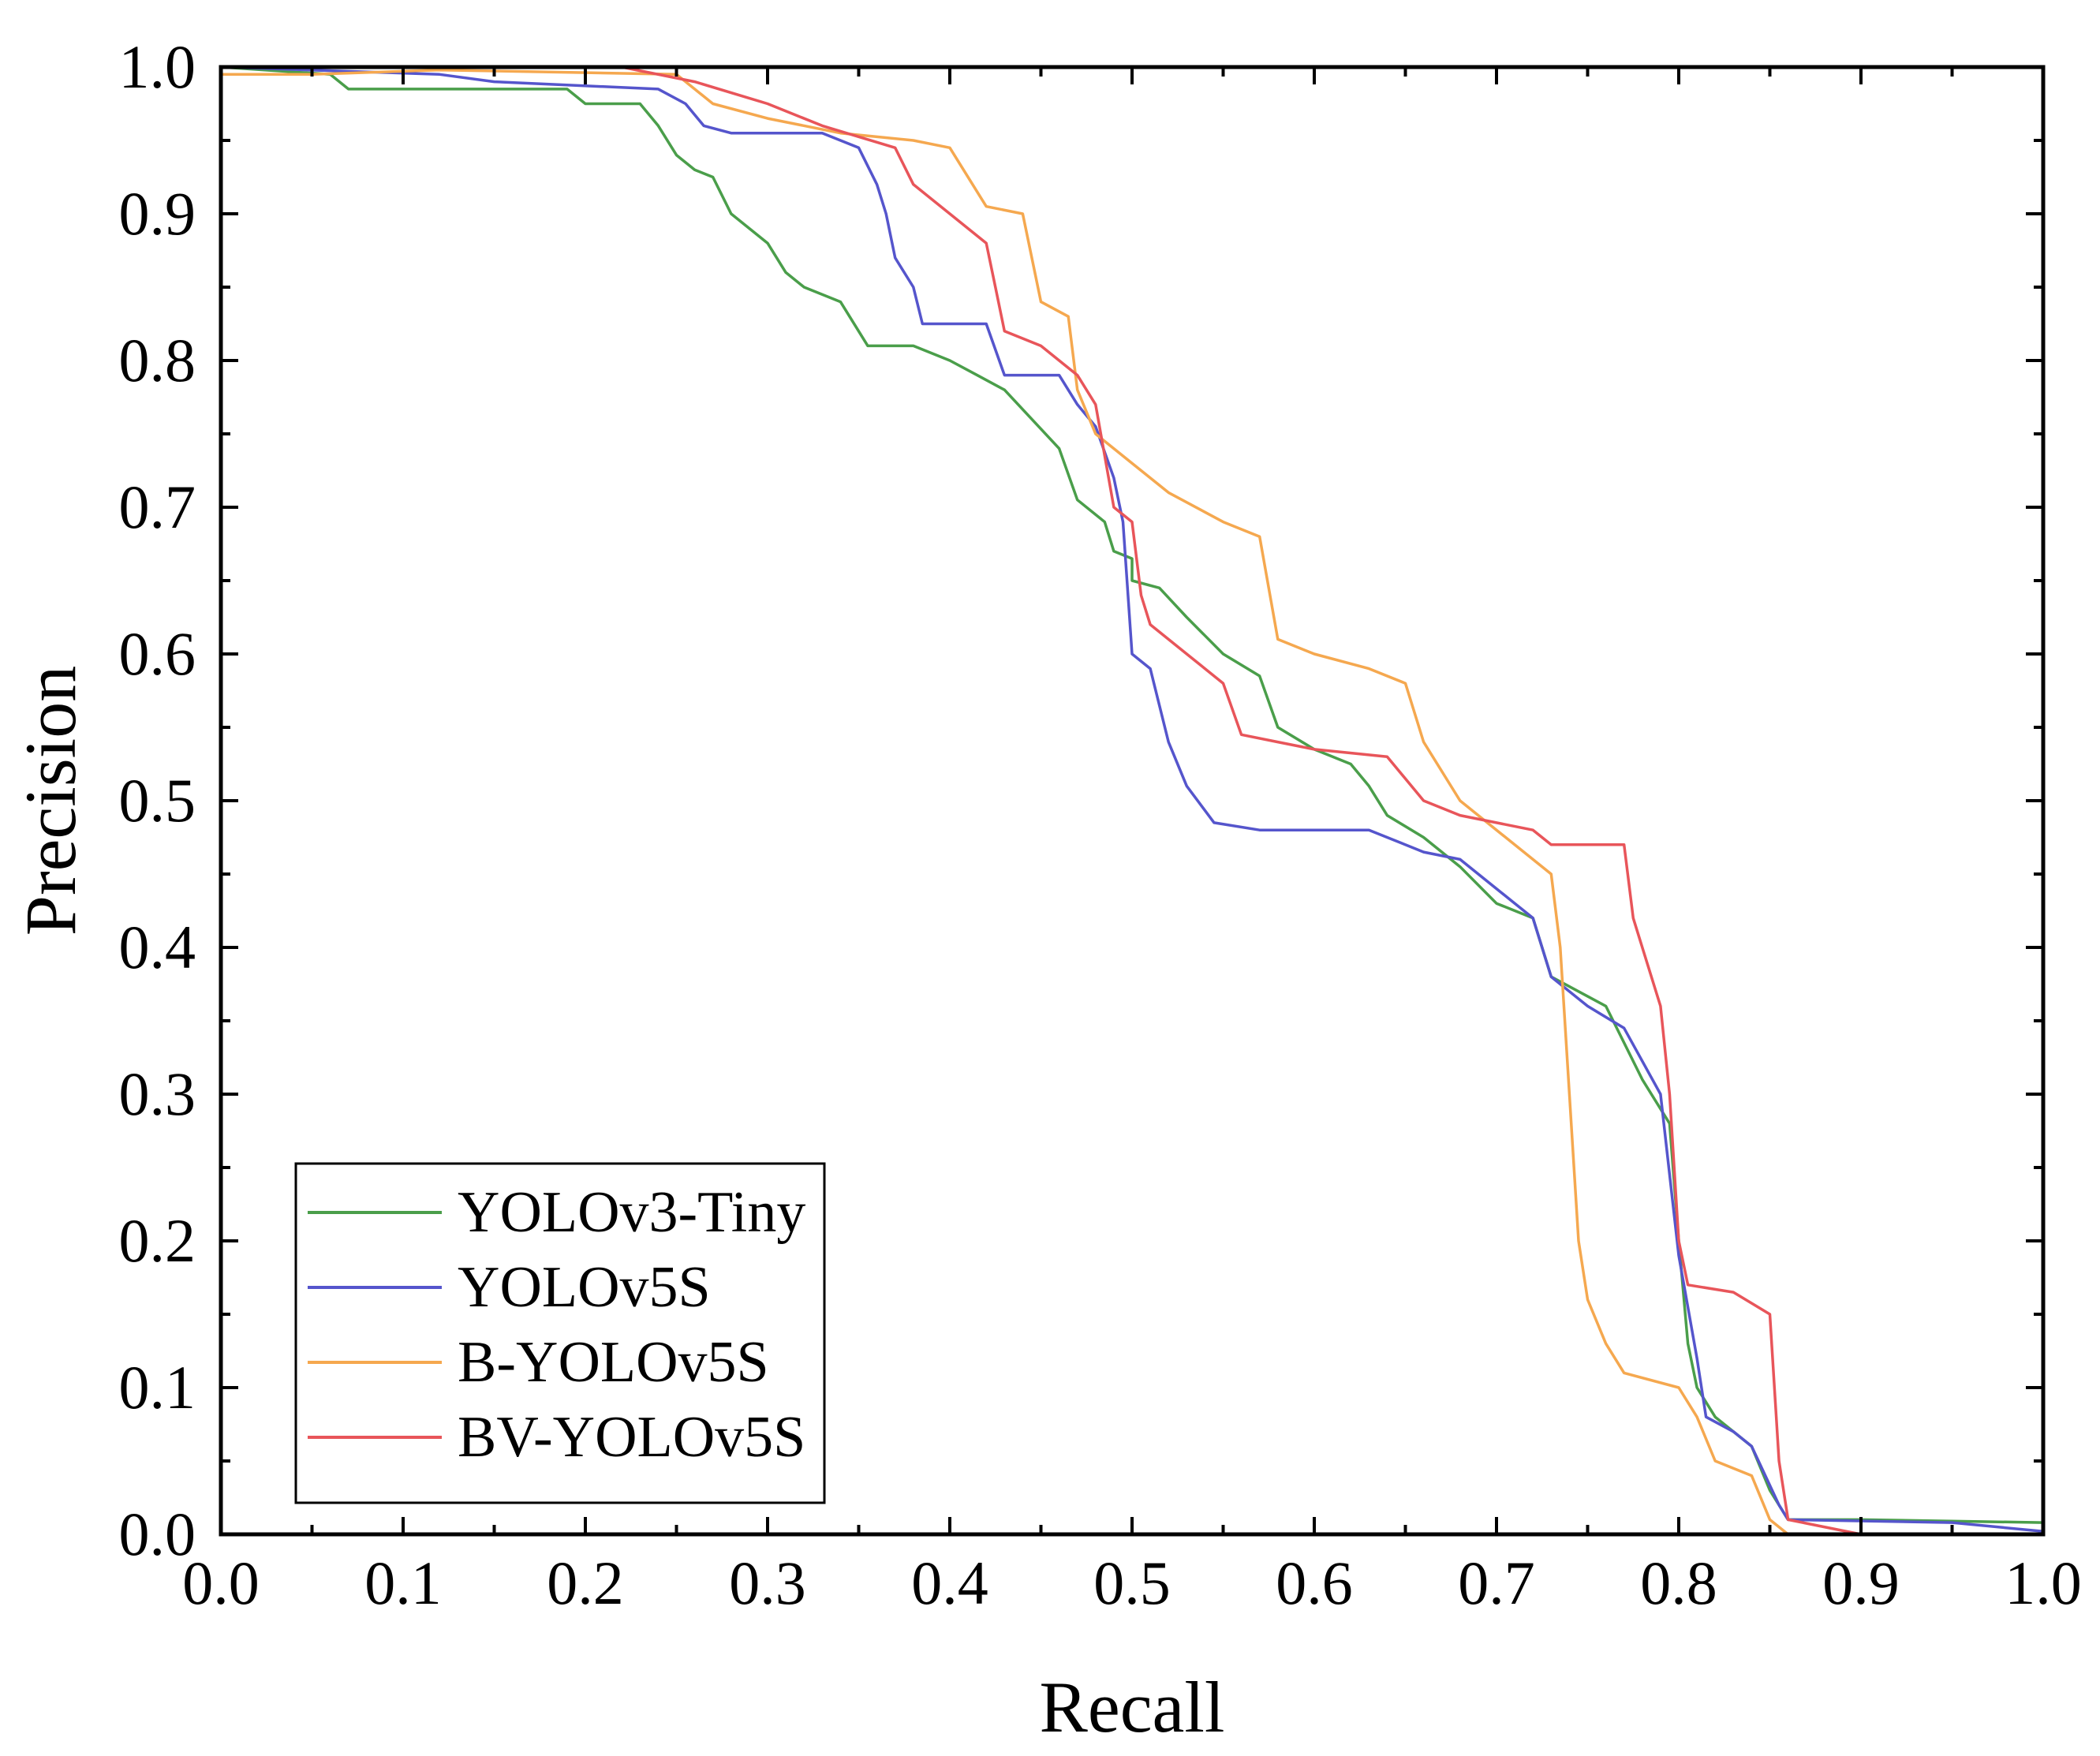 Image resolution: width=2100 pixels, height=1756 pixels. Describe the element at coordinates (157, 1387) in the screenshot. I see `y-tick-label: 0.1` at that location.